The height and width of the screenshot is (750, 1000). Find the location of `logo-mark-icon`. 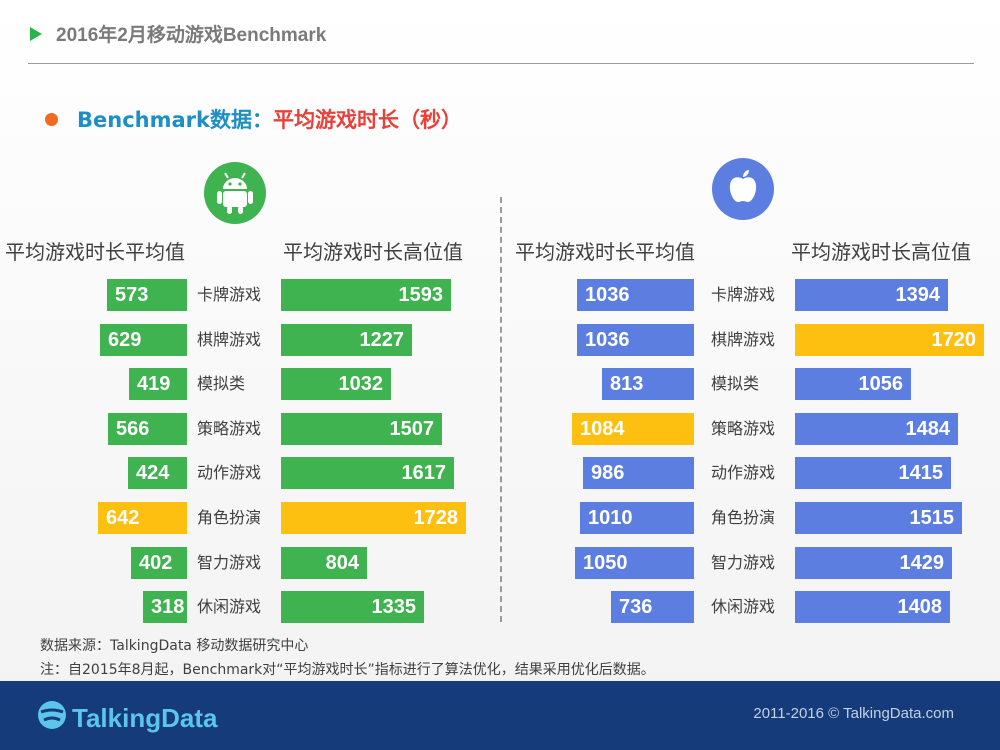

logo-mark-icon is located at coordinates (52, 715).